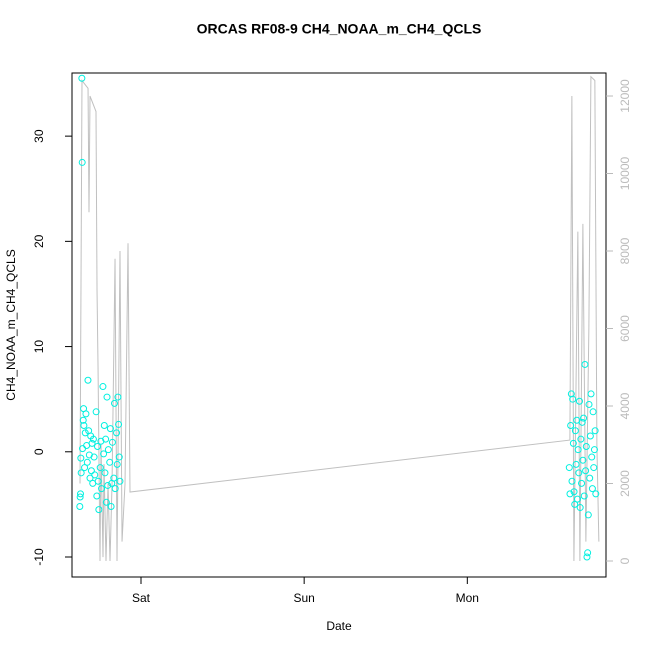 The height and width of the screenshot is (655, 650). What do you see at coordinates (625, 174) in the screenshot?
I see `y2-tick-label: 10000` at bounding box center [625, 174].